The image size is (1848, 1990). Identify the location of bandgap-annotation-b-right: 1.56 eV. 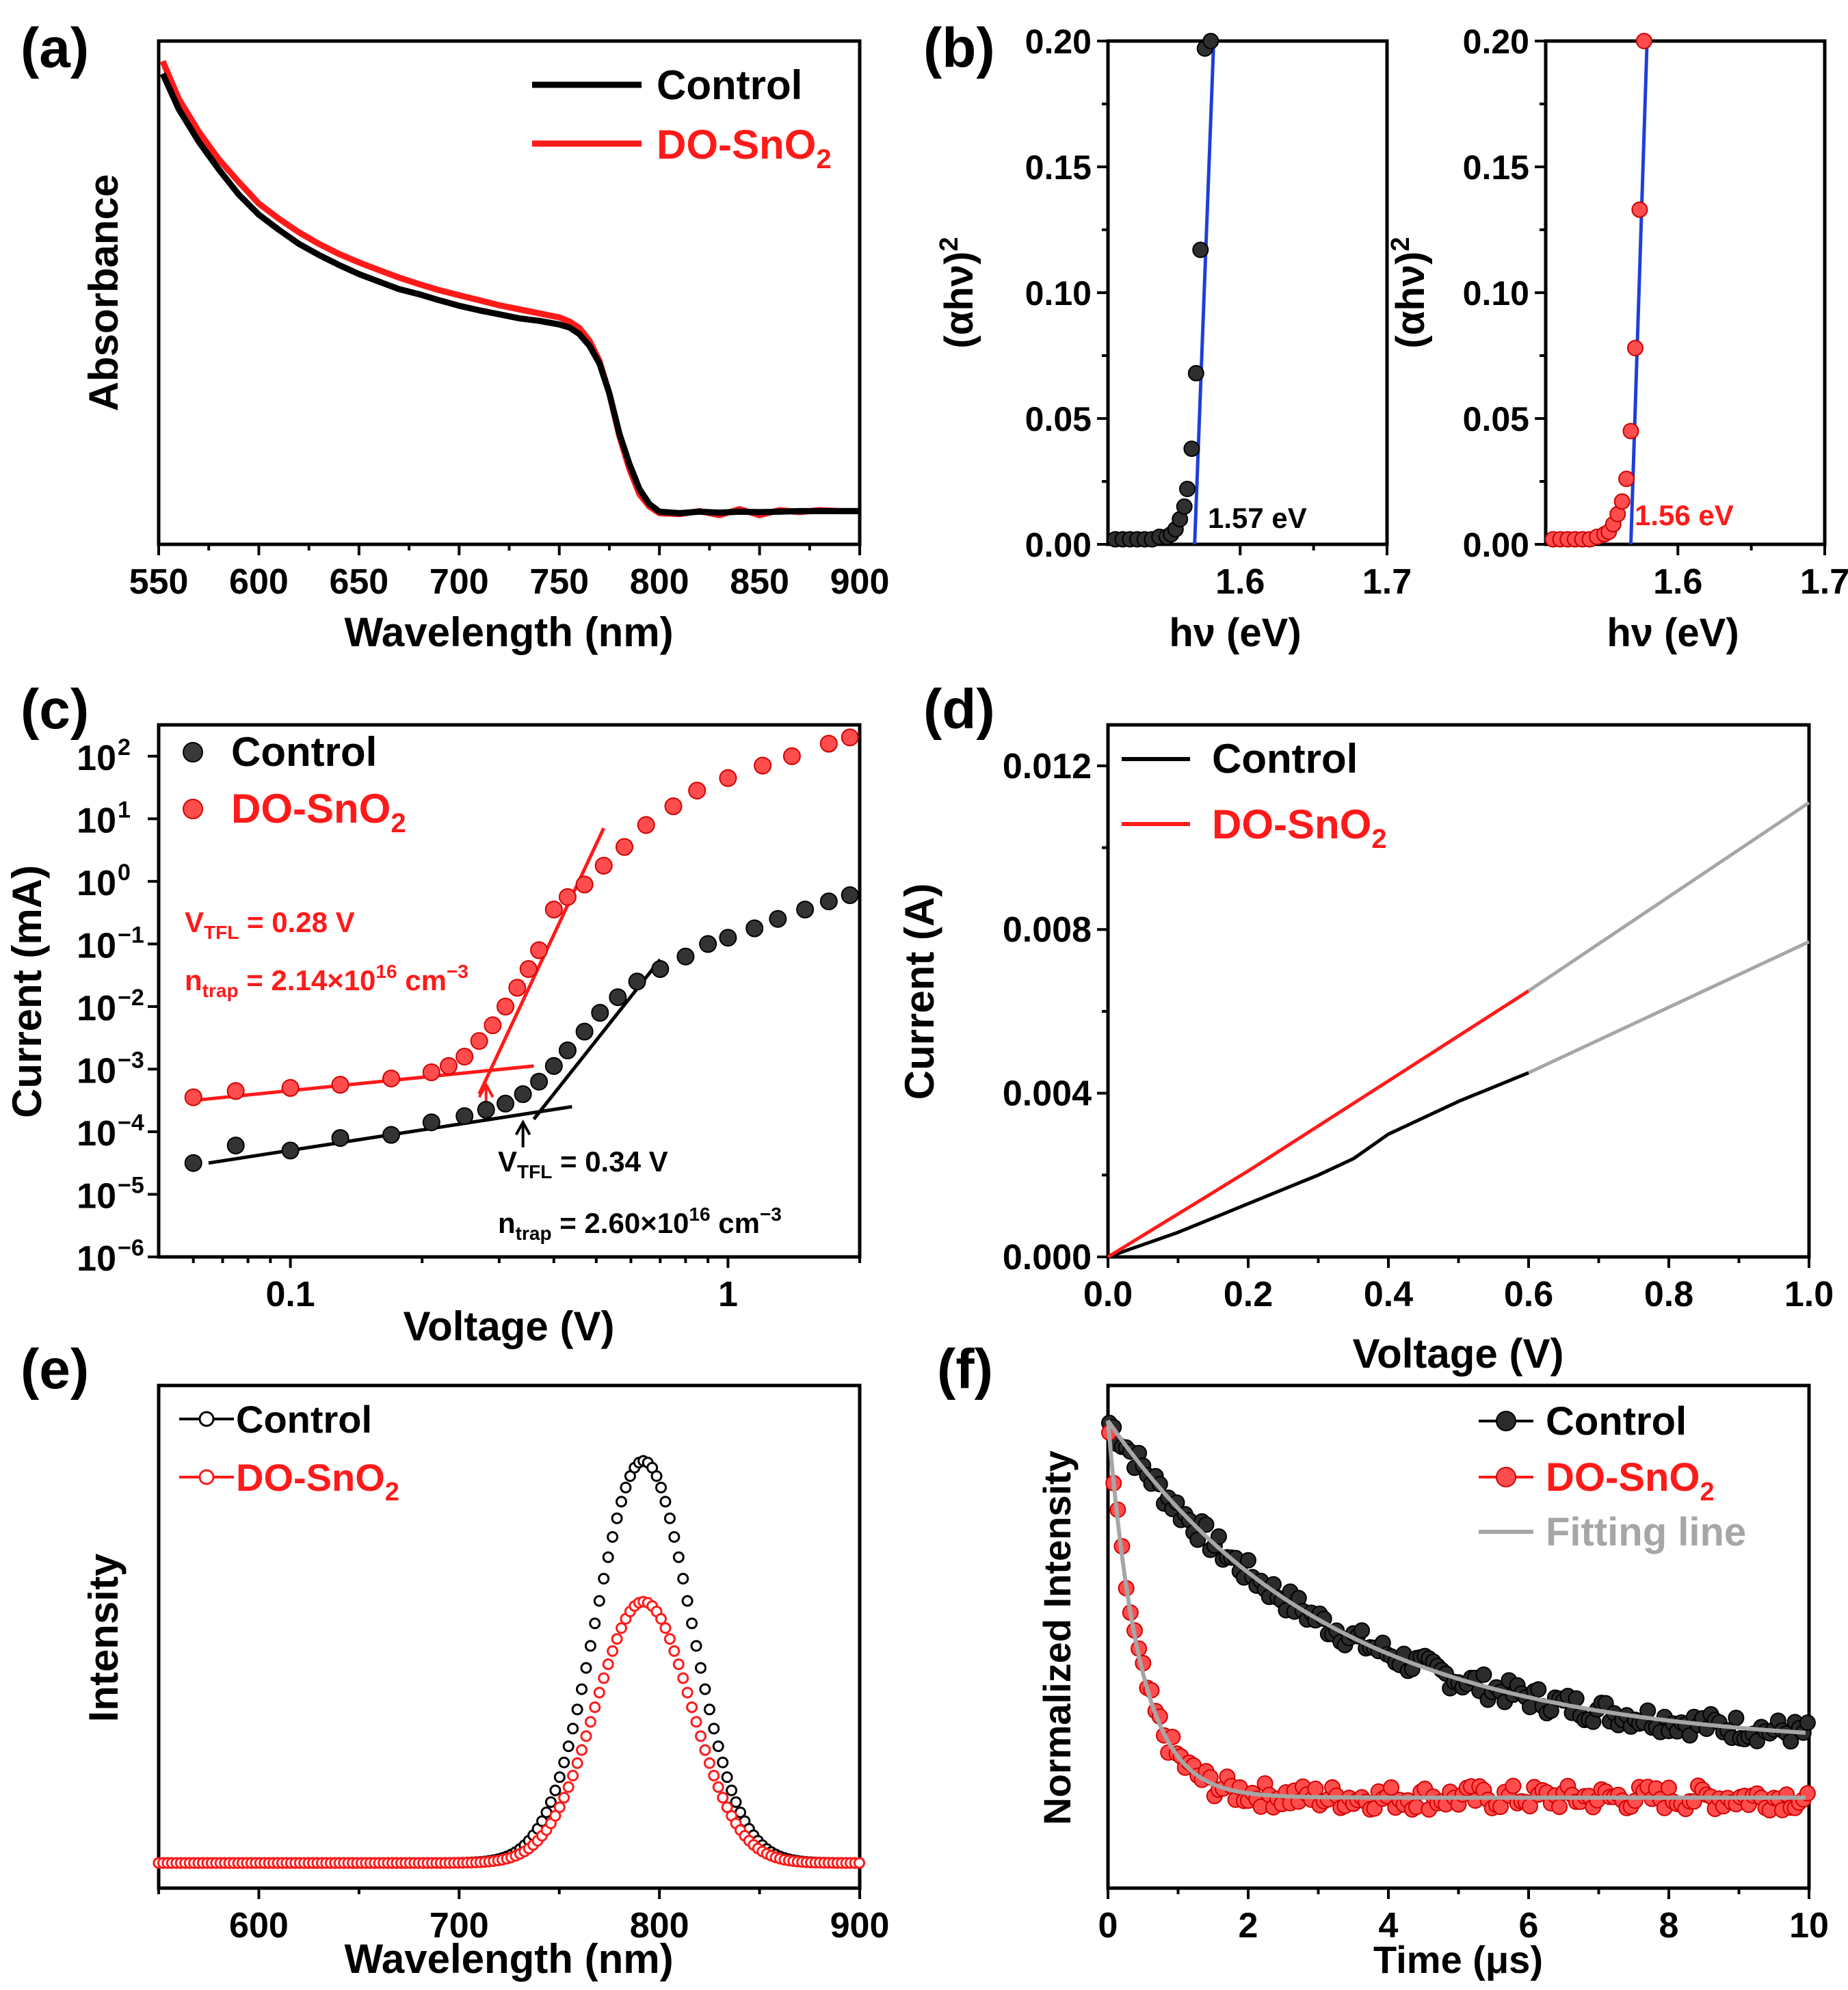
(1684, 515).